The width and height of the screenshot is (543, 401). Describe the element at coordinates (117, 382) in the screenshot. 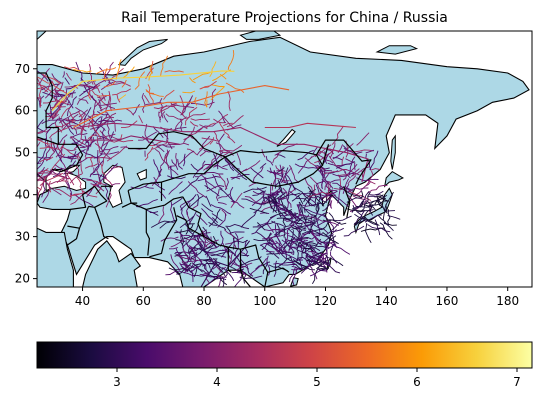

I see `colorbar-tick-label: 3` at that location.